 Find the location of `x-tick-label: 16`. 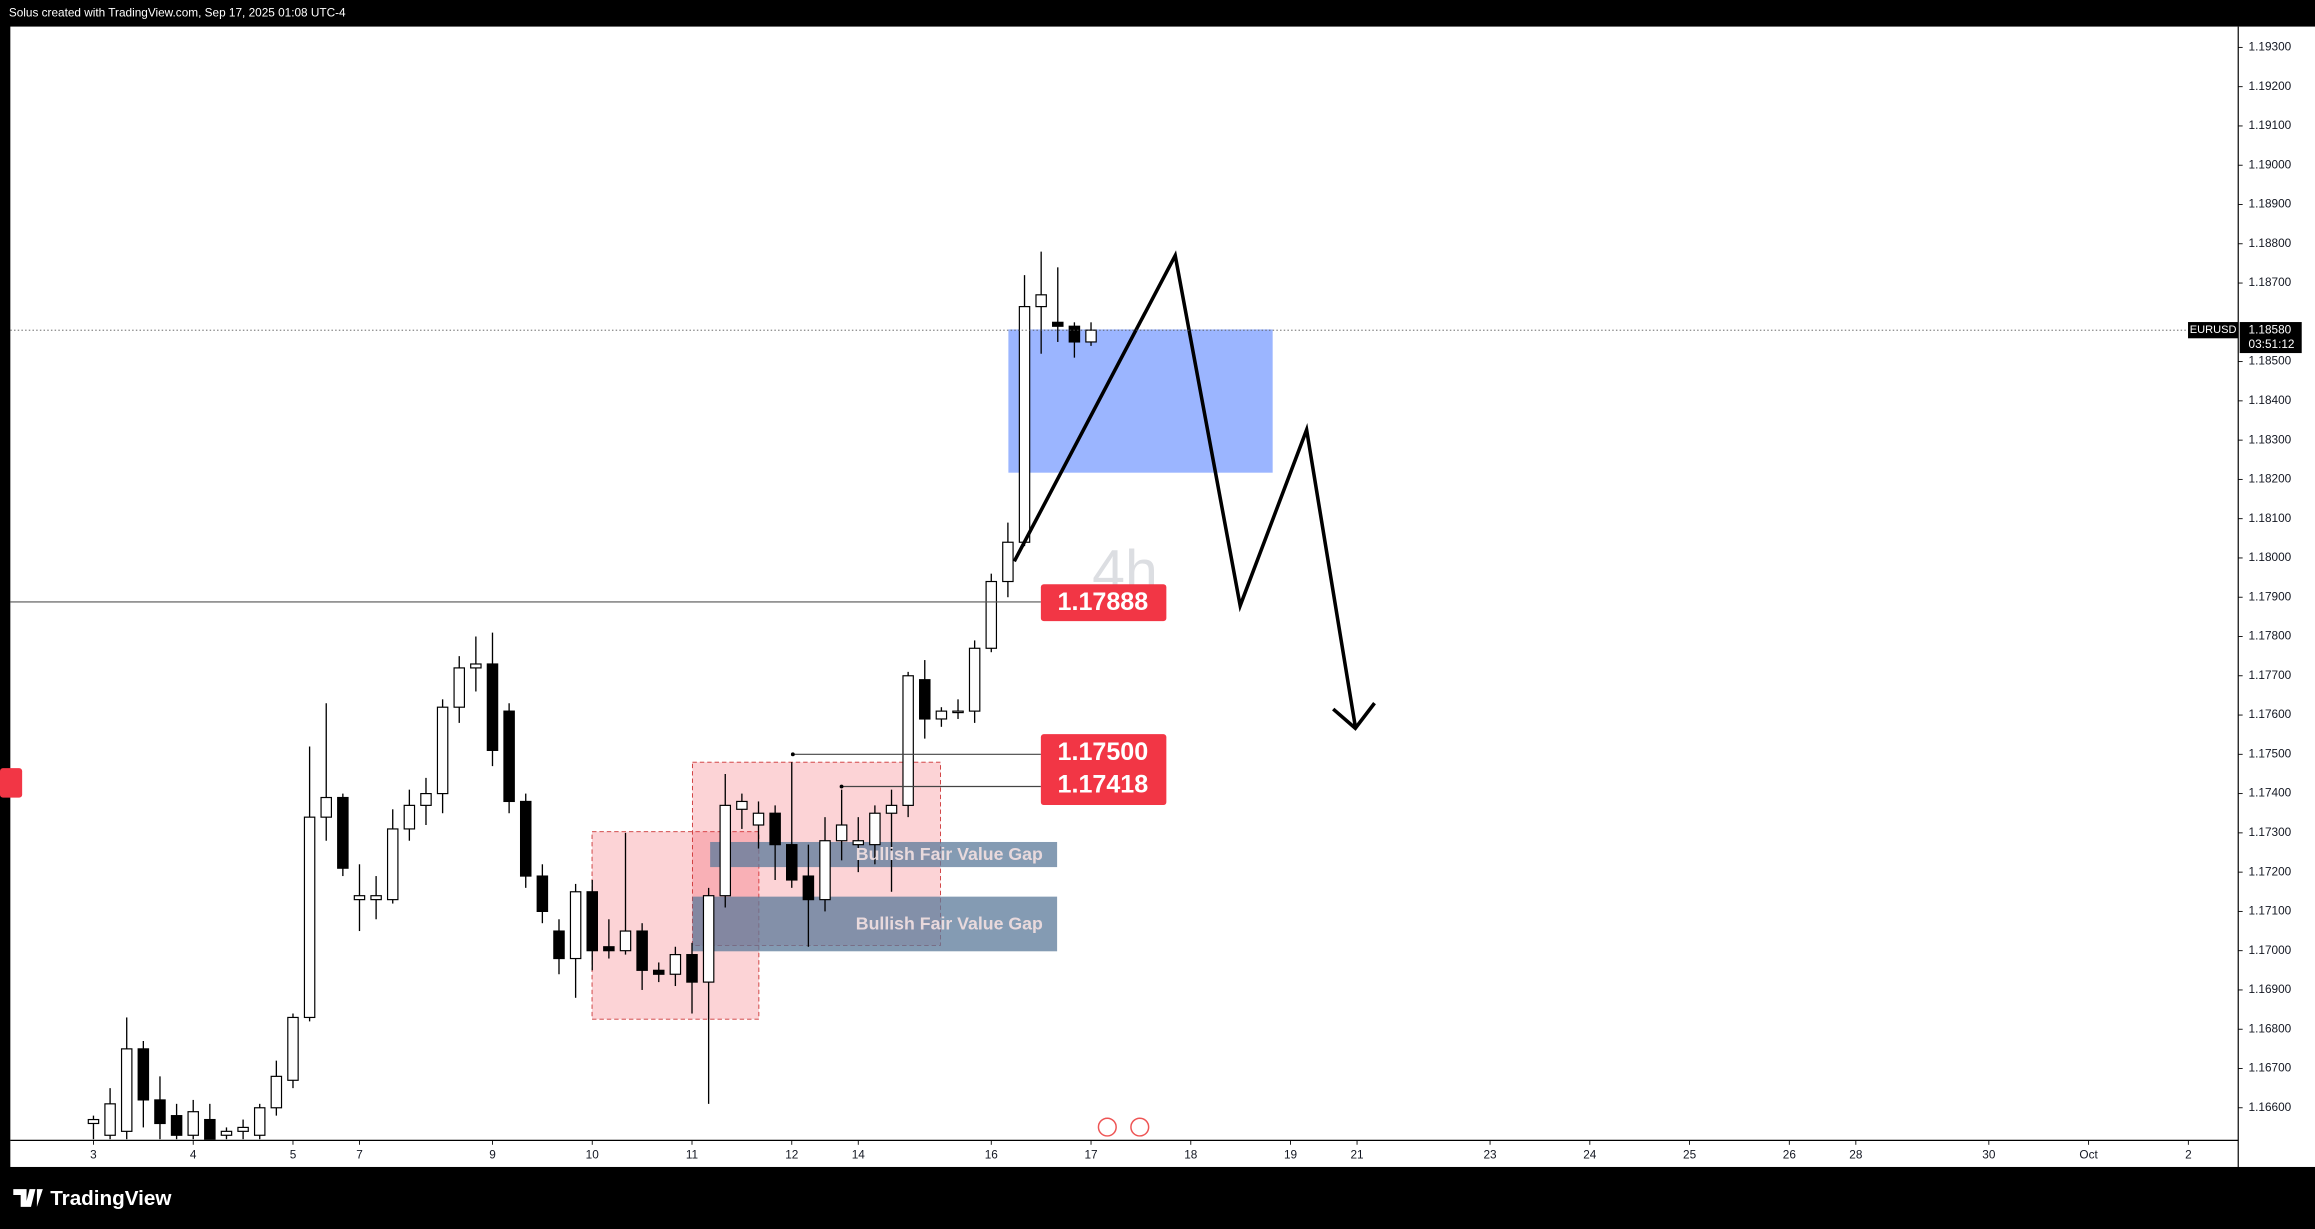

x-tick-label: 16 is located at coordinates (992, 1154).